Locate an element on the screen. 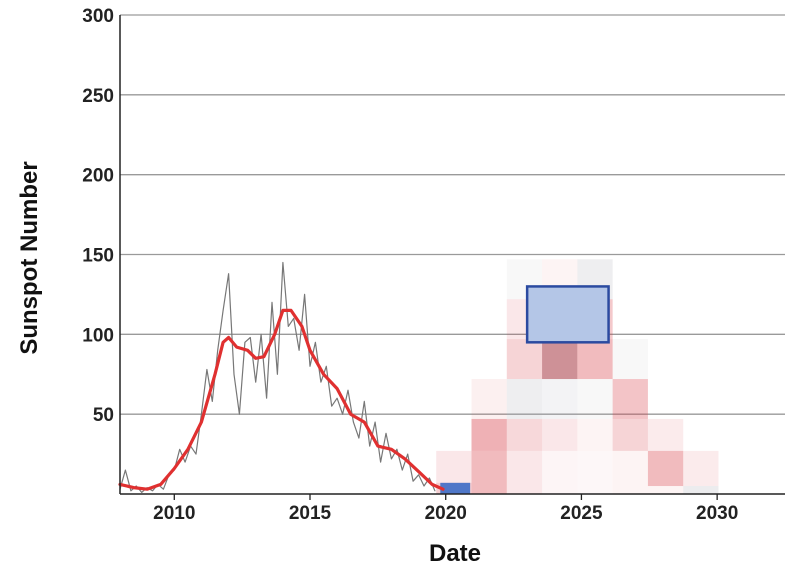 This screenshot has height=566, width=792. y-tick-label-150: 150 is located at coordinates (98, 256).